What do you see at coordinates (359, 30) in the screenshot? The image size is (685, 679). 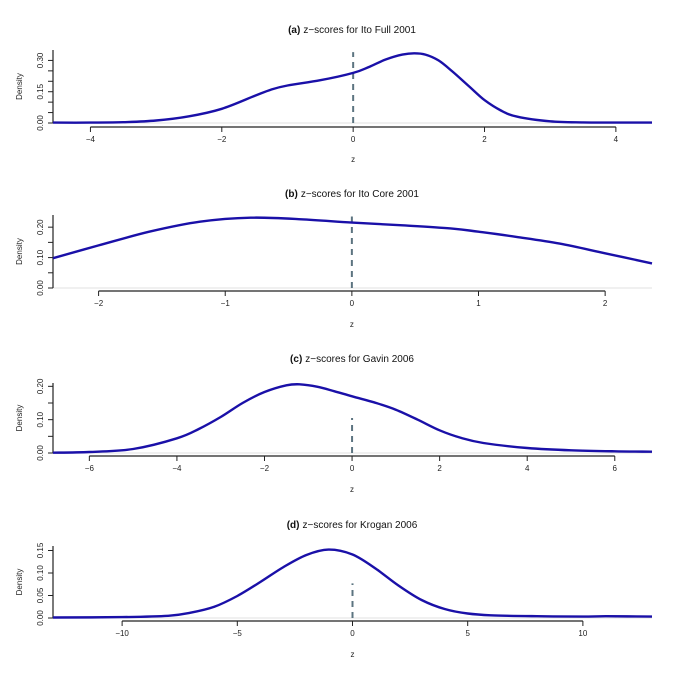 I see `chart-title-text: z−scores for Ito Full 2001` at bounding box center [359, 30].